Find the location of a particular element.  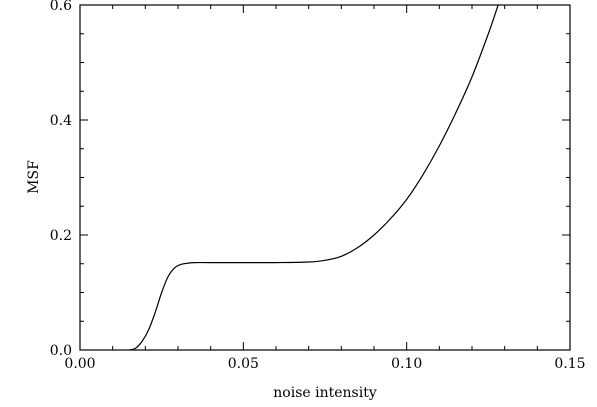

x-tick-label: 0.10 is located at coordinates (406, 364).